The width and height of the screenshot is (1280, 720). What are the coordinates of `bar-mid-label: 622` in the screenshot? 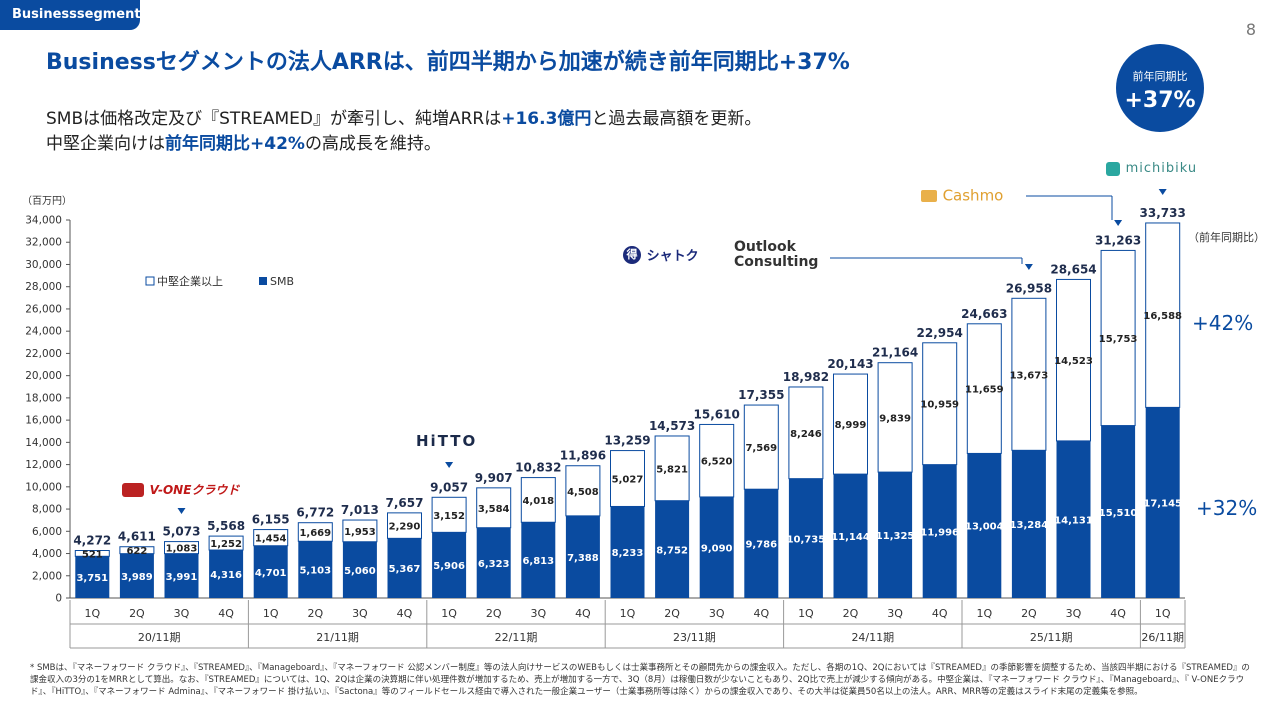 It's located at (136, 551).